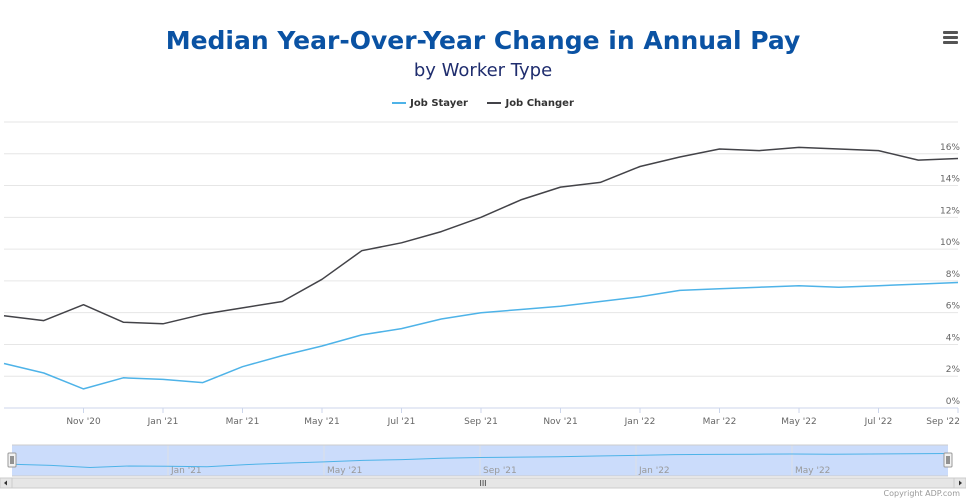  What do you see at coordinates (798, 422) in the screenshot?
I see `x-tick-label: May '22` at bounding box center [798, 422].